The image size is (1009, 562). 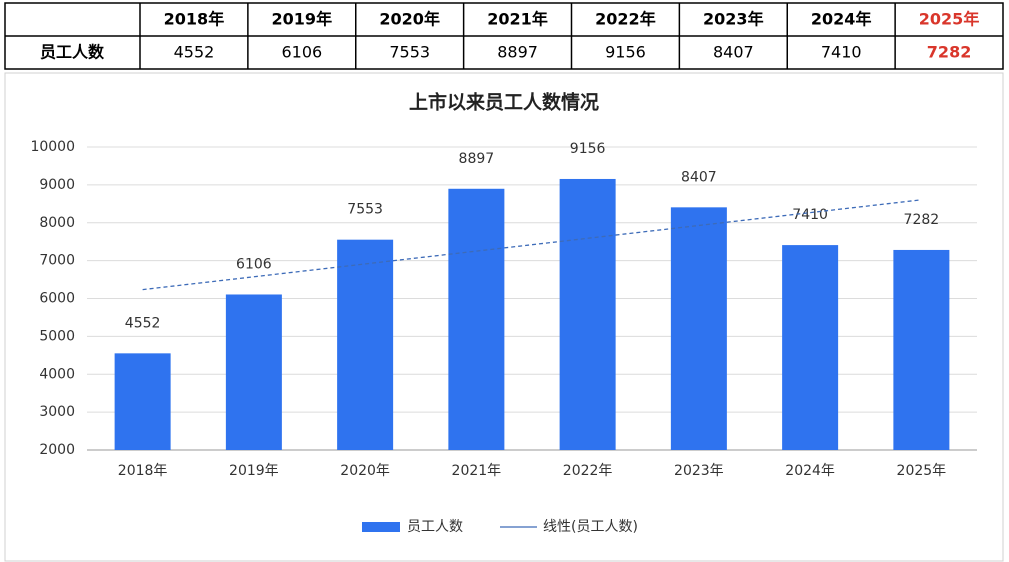 I want to click on y-tick-label: 10000, so click(x=52, y=147).